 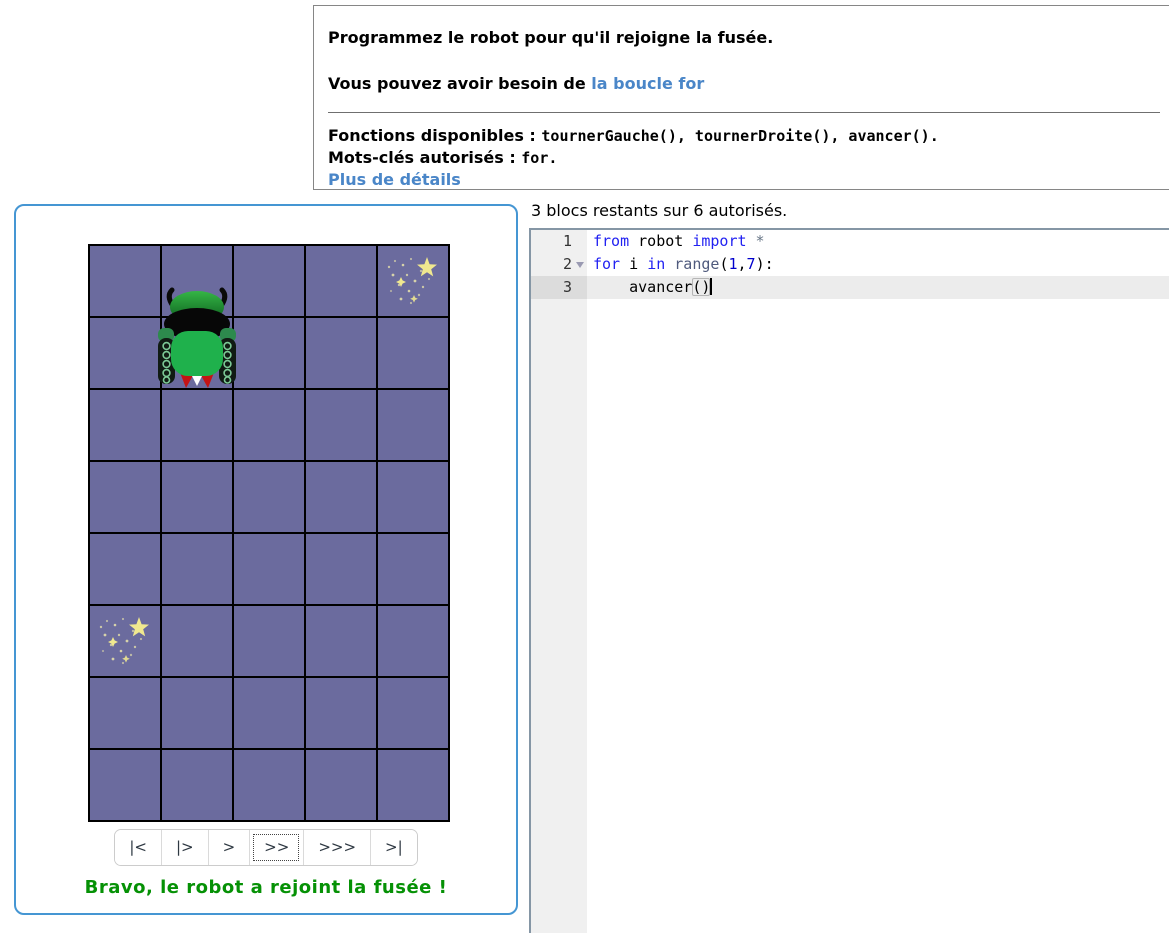 I want to click on play-from-start-button: |>, so click(x=184, y=847).